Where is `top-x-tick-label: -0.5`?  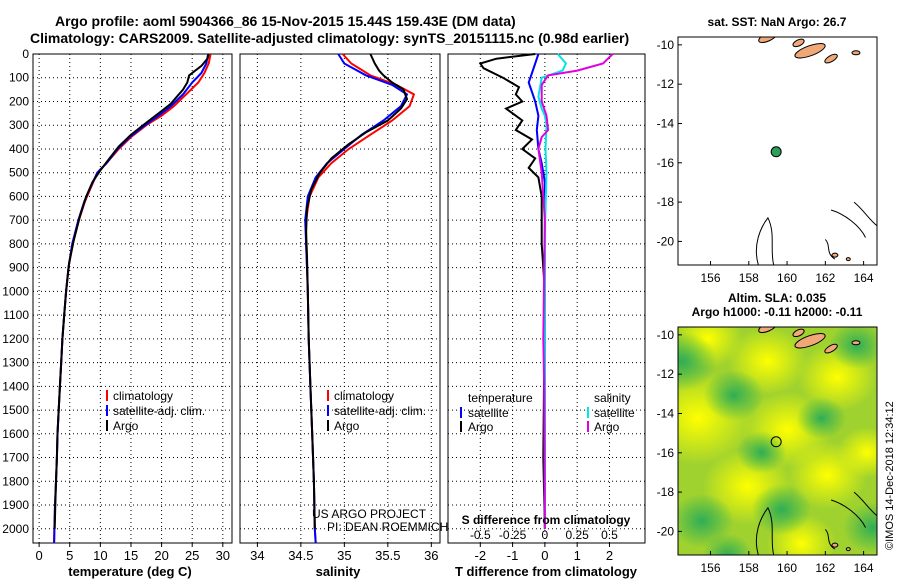
top-x-tick-label: -0.5 is located at coordinates (480, 535).